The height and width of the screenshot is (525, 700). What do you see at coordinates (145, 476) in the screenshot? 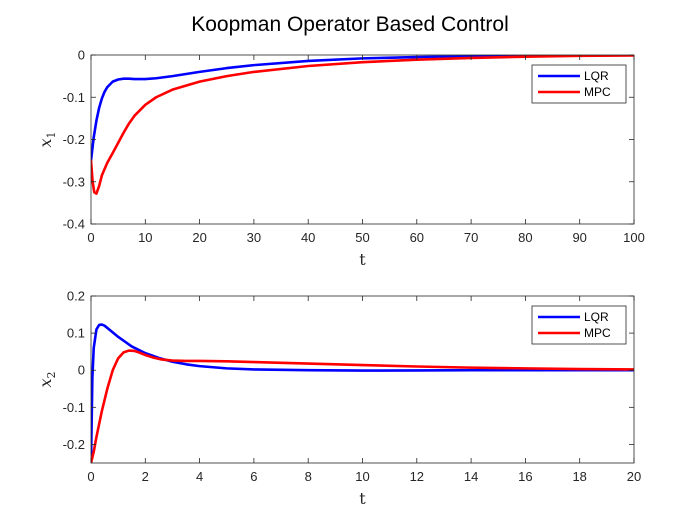
I see `x-tick-label: 2` at bounding box center [145, 476].